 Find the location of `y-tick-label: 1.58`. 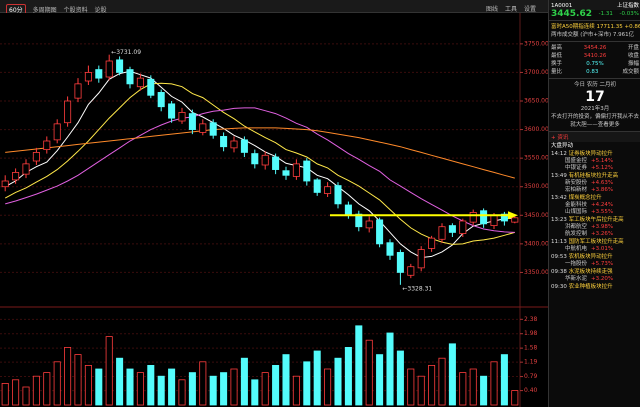

y-tick-label: 1.58 is located at coordinates (531, 348).